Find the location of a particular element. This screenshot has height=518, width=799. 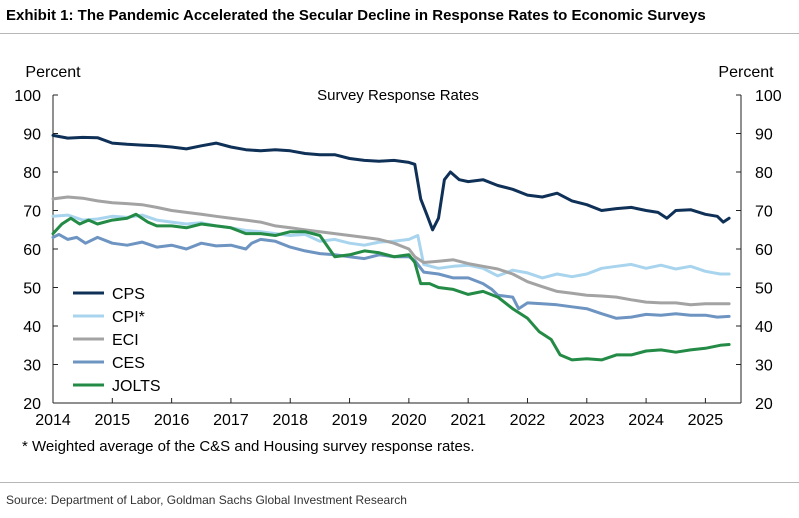

x-tick-label: 2017 is located at coordinates (231, 420).